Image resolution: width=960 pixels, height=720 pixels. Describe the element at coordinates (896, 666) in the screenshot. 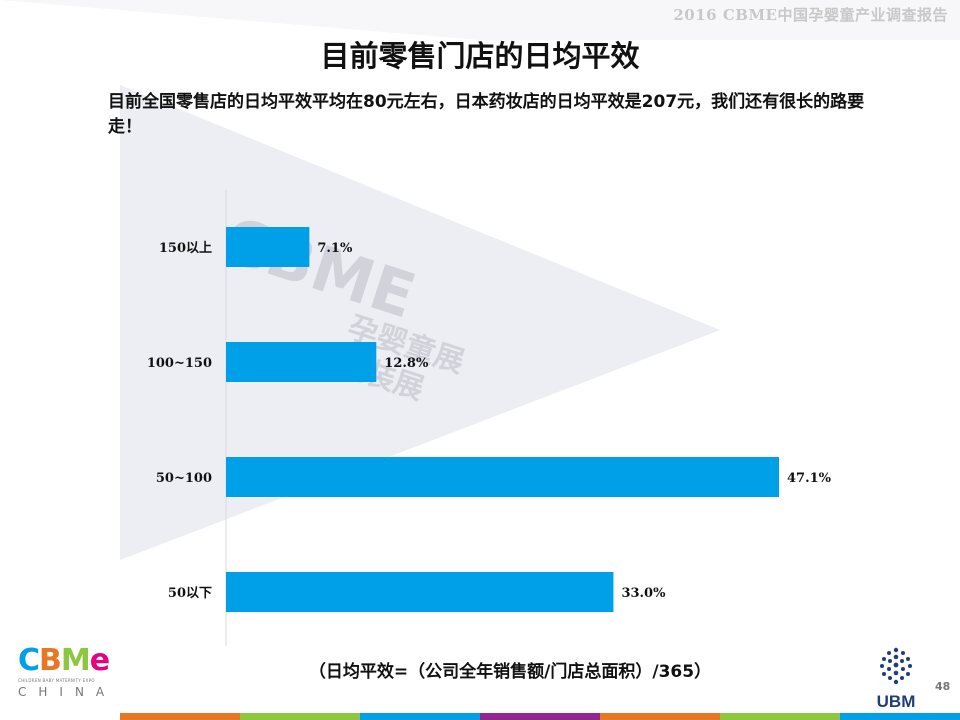

I see `ubm-globe-icon` at that location.